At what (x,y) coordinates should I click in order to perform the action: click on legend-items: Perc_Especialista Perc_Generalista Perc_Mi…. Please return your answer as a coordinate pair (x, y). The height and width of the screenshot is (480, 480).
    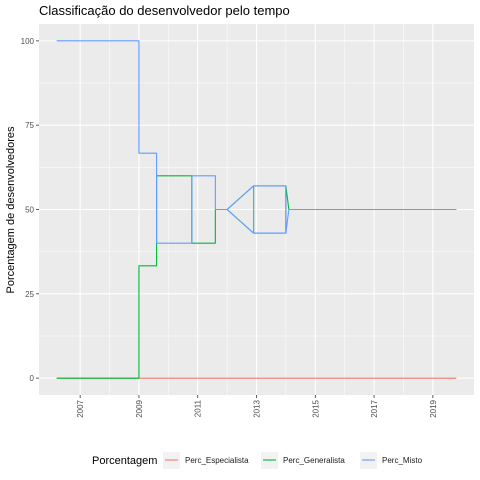
    Looking at the image, I should click on (293, 460).